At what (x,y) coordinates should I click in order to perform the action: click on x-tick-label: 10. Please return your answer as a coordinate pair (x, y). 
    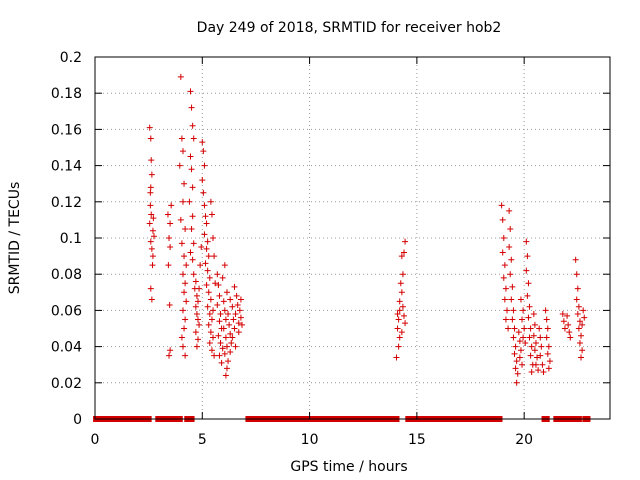
    Looking at the image, I should click on (310, 440).